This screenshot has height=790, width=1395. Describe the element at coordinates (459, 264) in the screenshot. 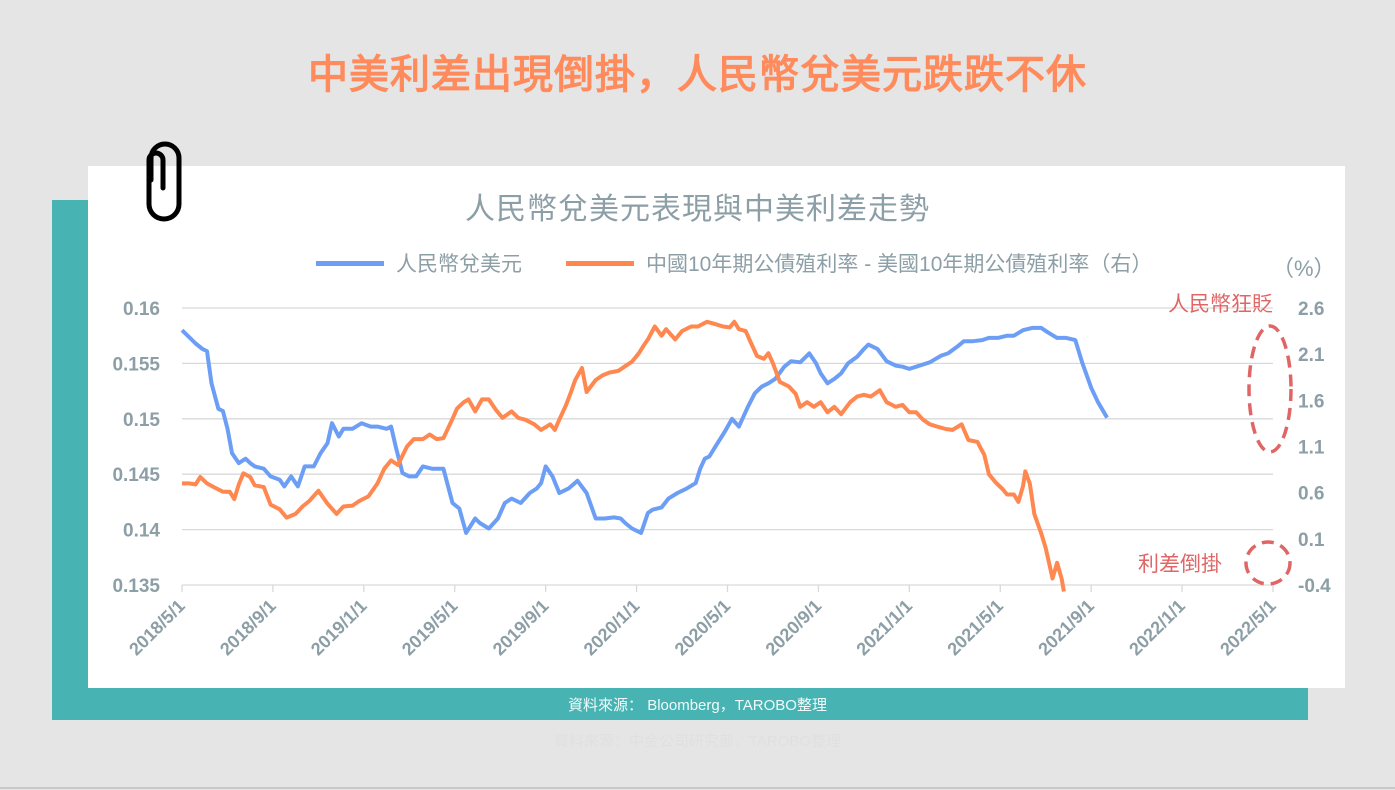

I see `legend-label-cny-usd: 人民幣兌美元` at that location.